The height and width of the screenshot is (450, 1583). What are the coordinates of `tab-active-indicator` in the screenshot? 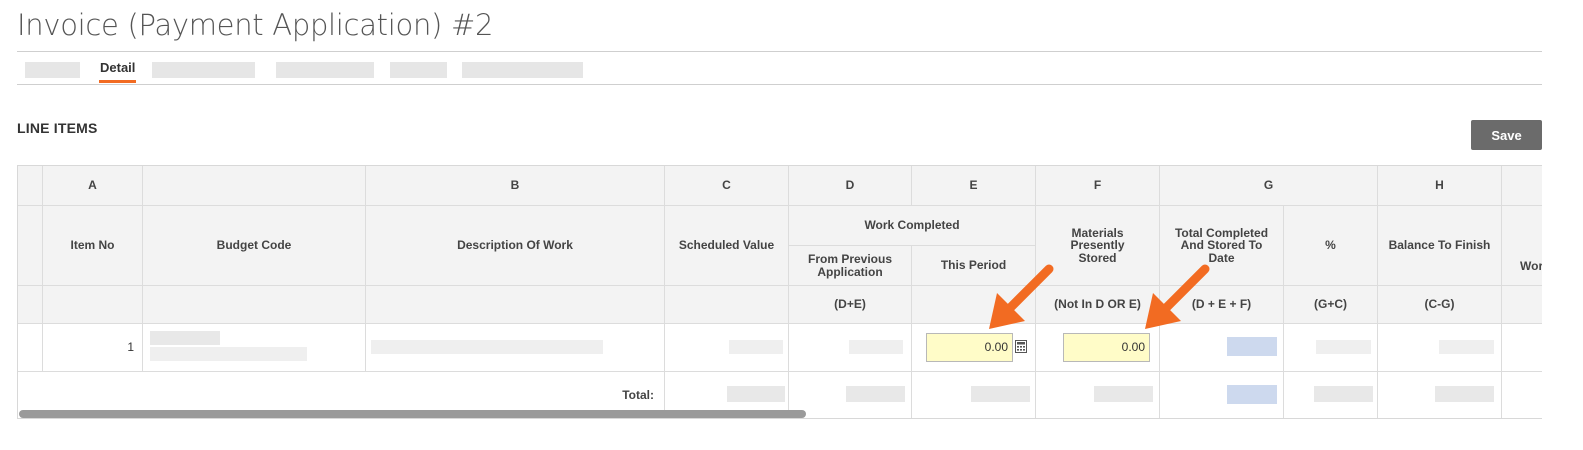 It's located at (117, 81).